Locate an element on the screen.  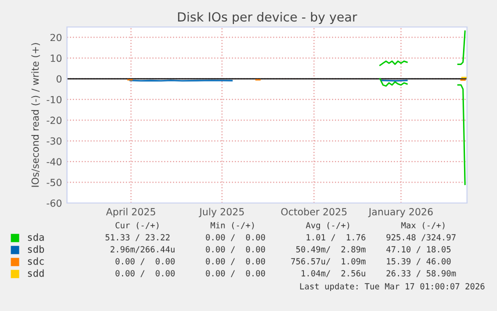
y-tick-label: 0 is located at coordinates (59, 79).